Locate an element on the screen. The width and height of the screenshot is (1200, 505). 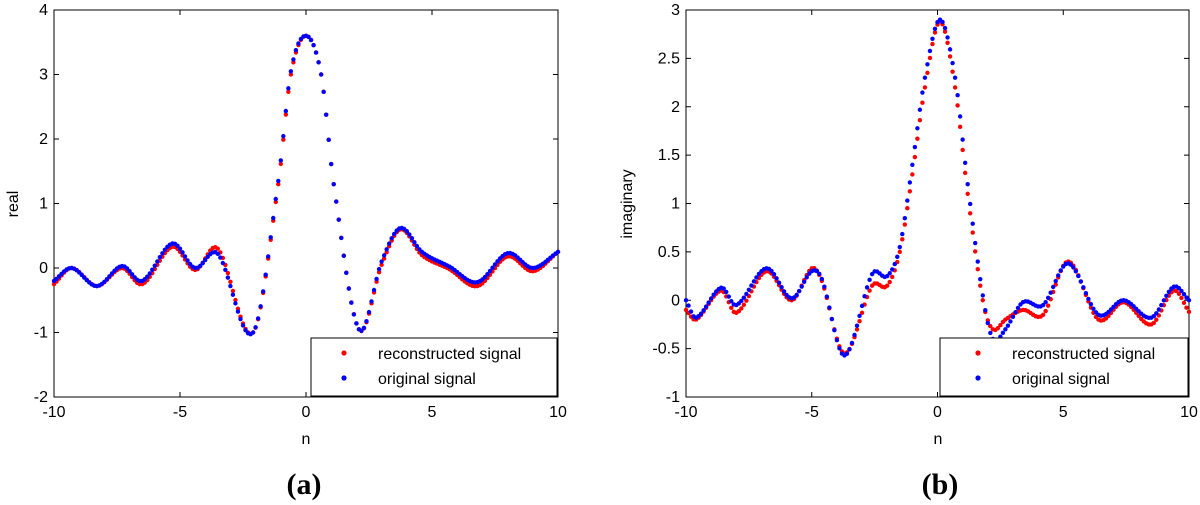
ytick-label-b: -0.5 is located at coordinates (666, 349).